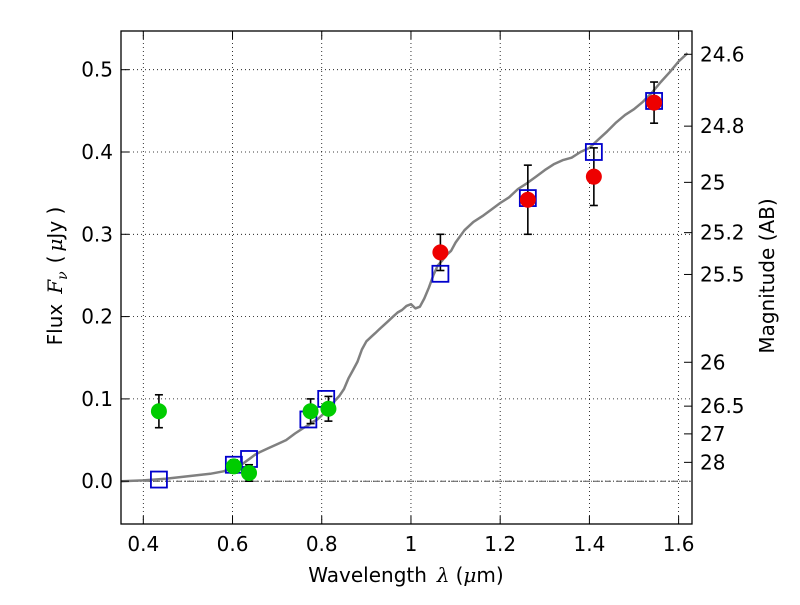 Image resolution: width=800 pixels, height=605 pixels. I want to click on x-tick-label: 1, so click(411, 544).